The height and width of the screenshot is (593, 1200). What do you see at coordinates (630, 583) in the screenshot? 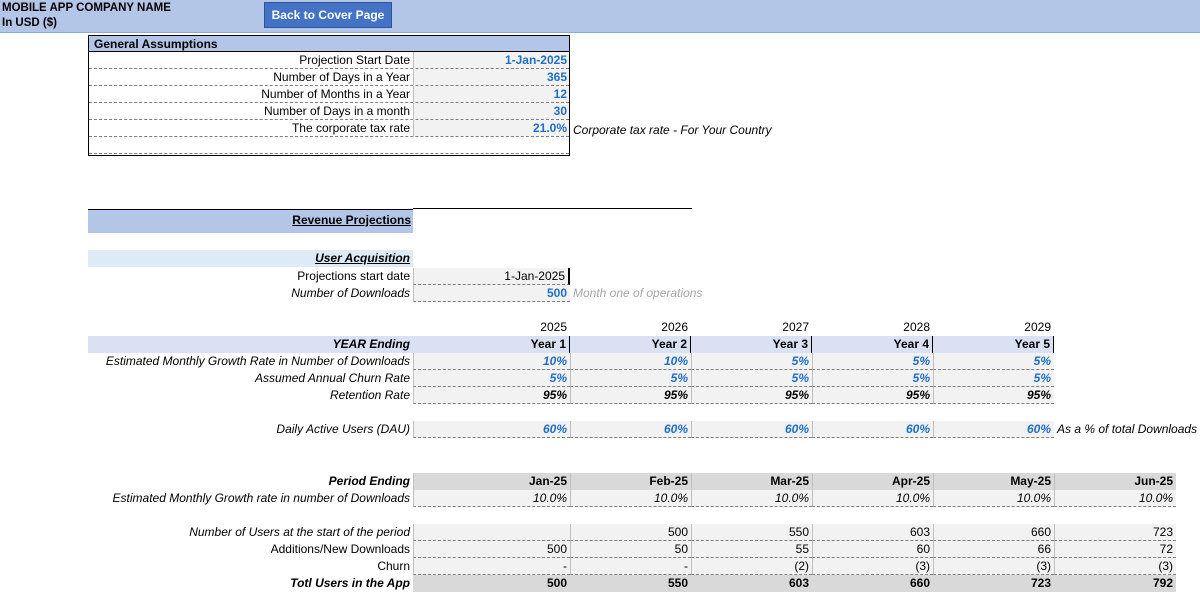
I see `total-users-cell: 550` at bounding box center [630, 583].